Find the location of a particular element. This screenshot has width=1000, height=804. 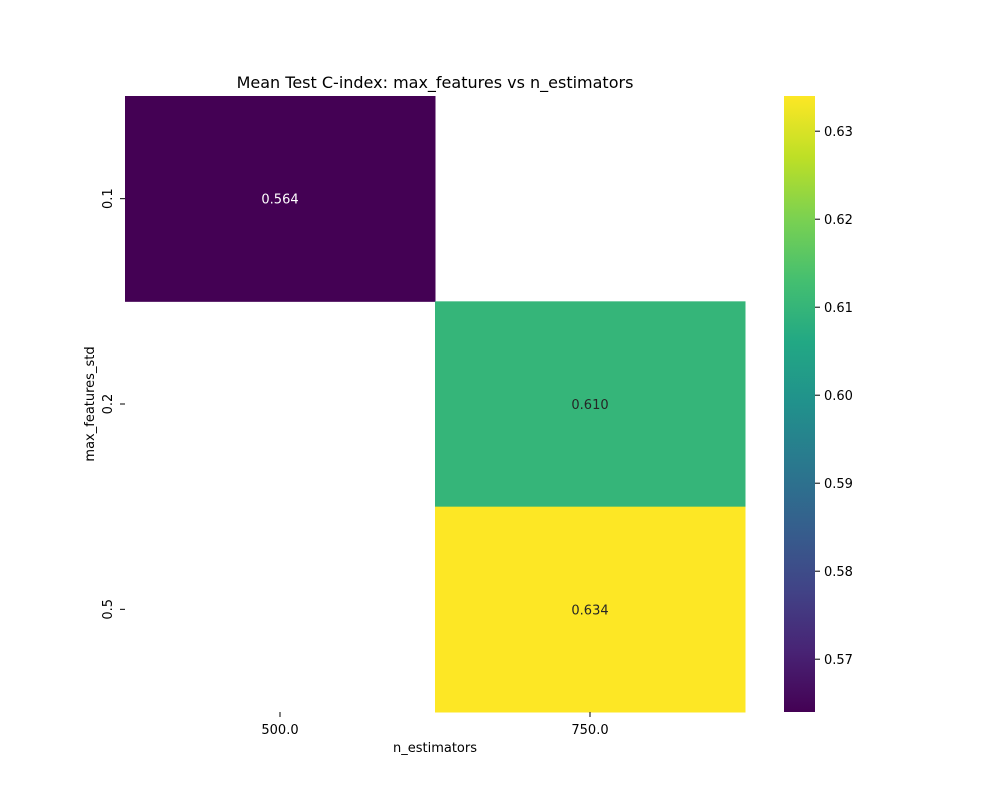

colorbar-tick-label: 0.57 is located at coordinates (838, 660).